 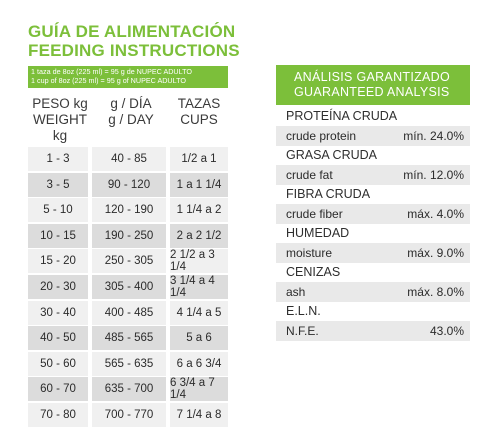 I want to click on analysis-value: 43.0%, so click(x=446, y=330).